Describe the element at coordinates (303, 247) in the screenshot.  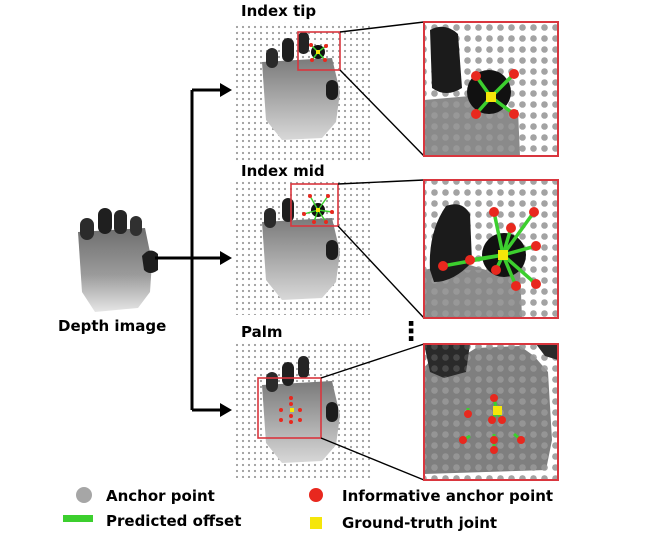
I see `panel-index-mid` at that location.